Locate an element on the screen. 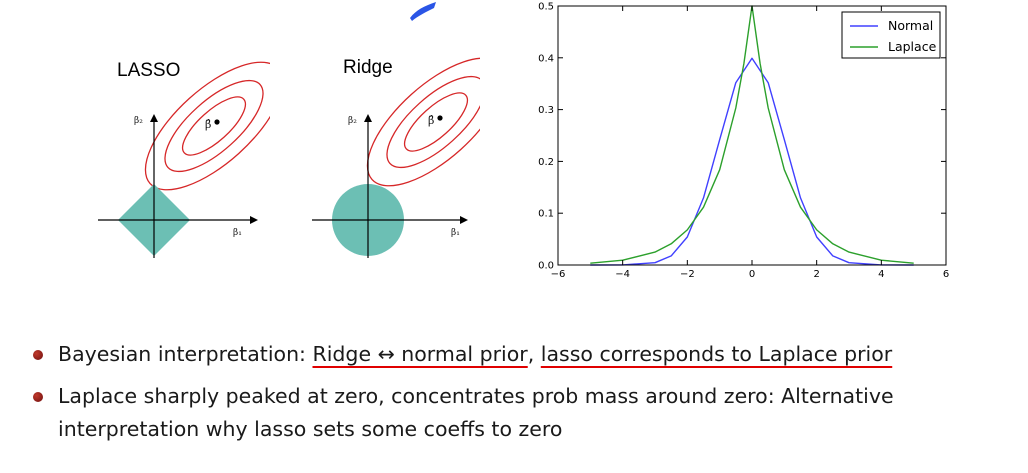 The width and height of the screenshot is (1028, 473). lasso-title: LASSO is located at coordinates (149, 70).